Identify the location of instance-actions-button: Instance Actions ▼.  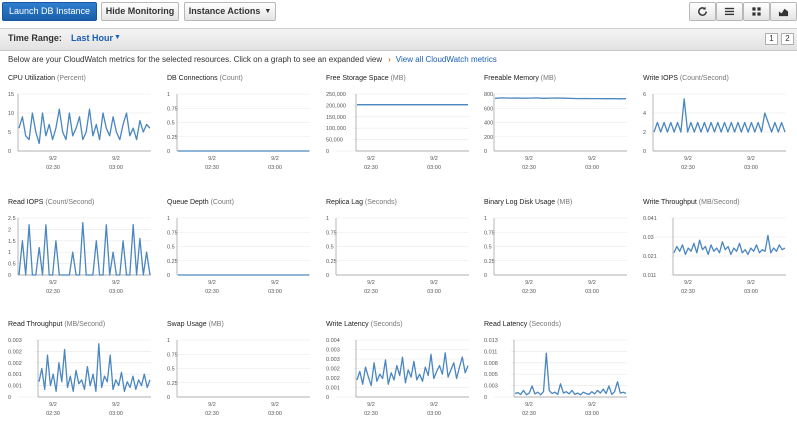
(230, 11).